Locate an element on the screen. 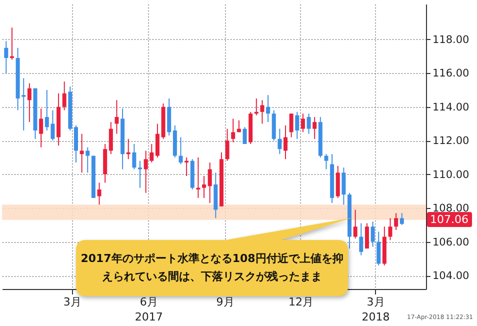 This screenshot has height=326, width=477. y-tick-label: 104.00 is located at coordinates (451, 276).